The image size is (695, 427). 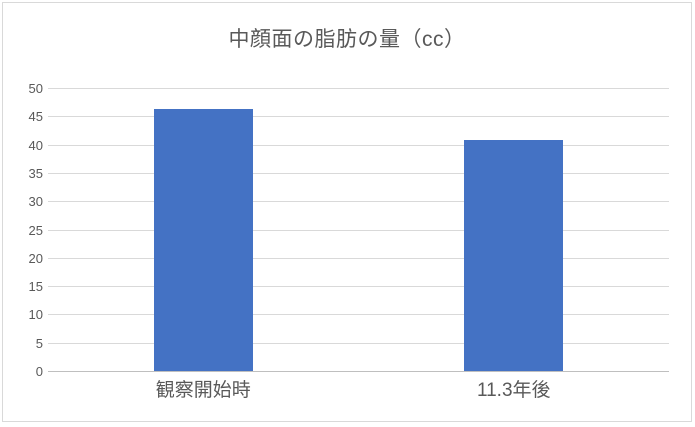 I want to click on y-axis-tick-label: 30, so click(x=35, y=202).